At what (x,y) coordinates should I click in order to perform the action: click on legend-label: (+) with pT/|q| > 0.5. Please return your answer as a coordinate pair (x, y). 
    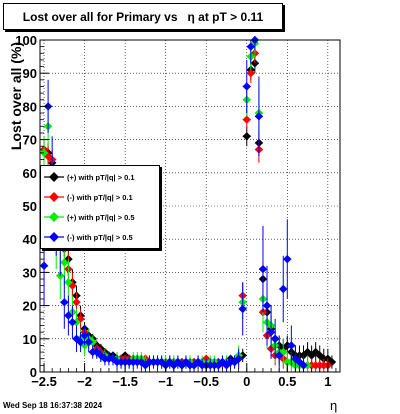
    Looking at the image, I should click on (101, 217).